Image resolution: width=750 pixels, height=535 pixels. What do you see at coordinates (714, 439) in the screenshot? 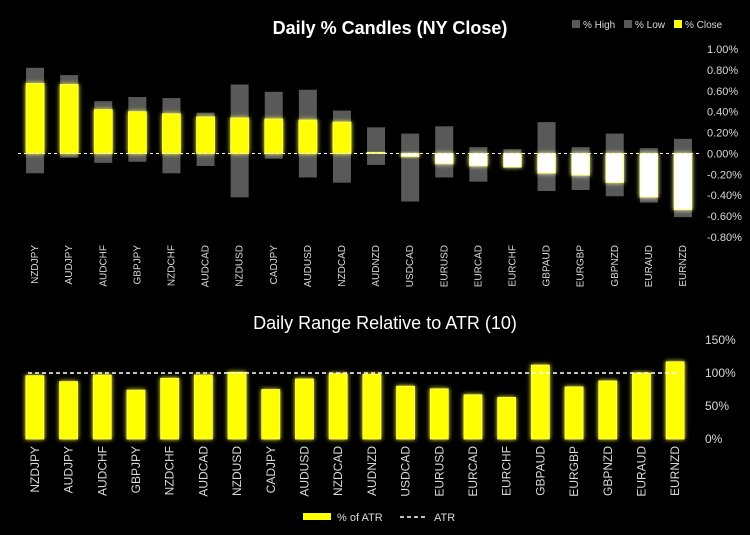
I see `atr-y-tick: 0%` at bounding box center [714, 439].